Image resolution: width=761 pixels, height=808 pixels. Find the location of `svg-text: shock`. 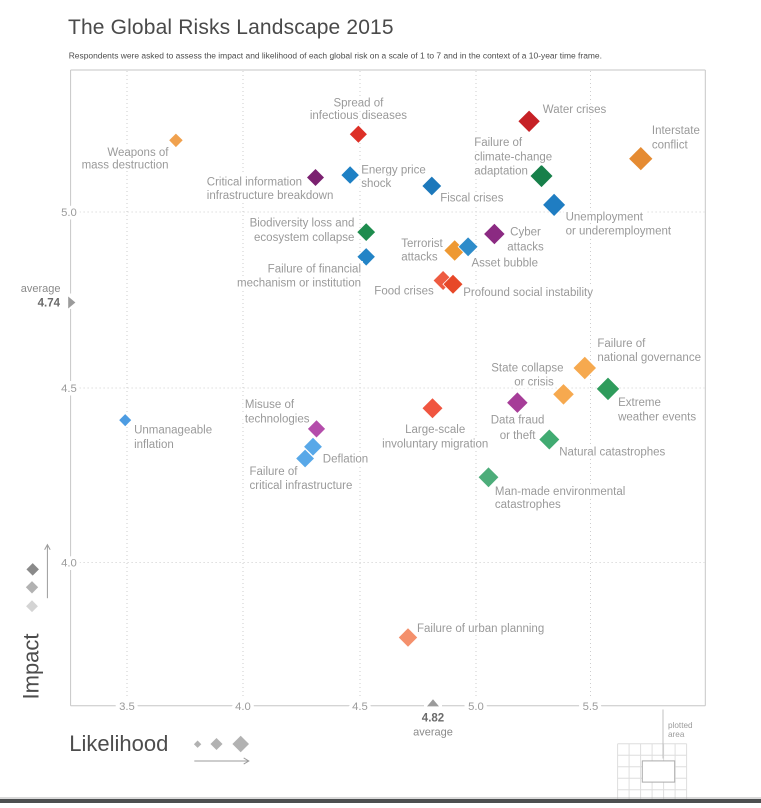

svg-text: shock is located at coordinates (376, 184).